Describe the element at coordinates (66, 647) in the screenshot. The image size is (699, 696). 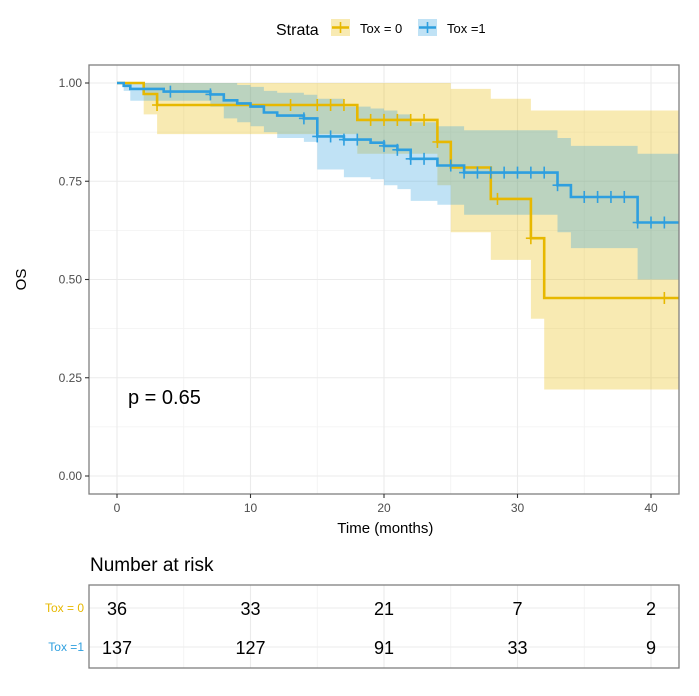
I see `risk-row-label-tox1: Tox =1` at that location.